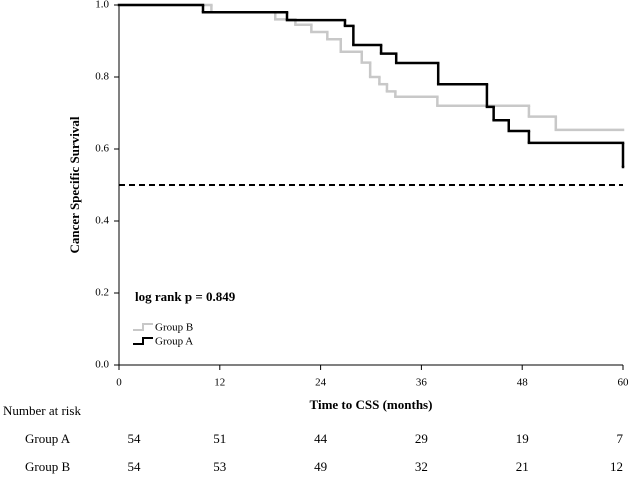 The width and height of the screenshot is (630, 477). Describe the element at coordinates (522, 466) in the screenshot. I see `risk-count: 21` at that location.